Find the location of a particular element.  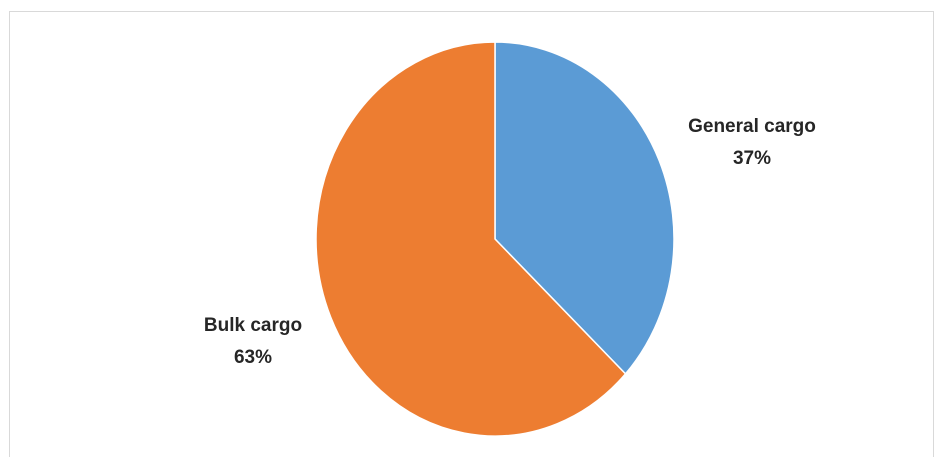

label-bulk-cargo: Bulk cargo 63% is located at coordinates (253, 341).